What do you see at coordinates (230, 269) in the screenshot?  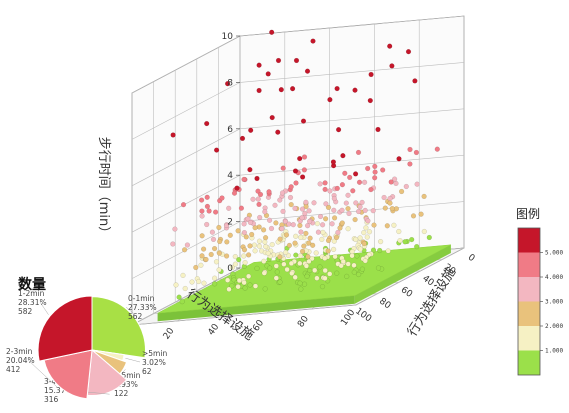 I see `z-tick-label: 0` at bounding box center [230, 269].